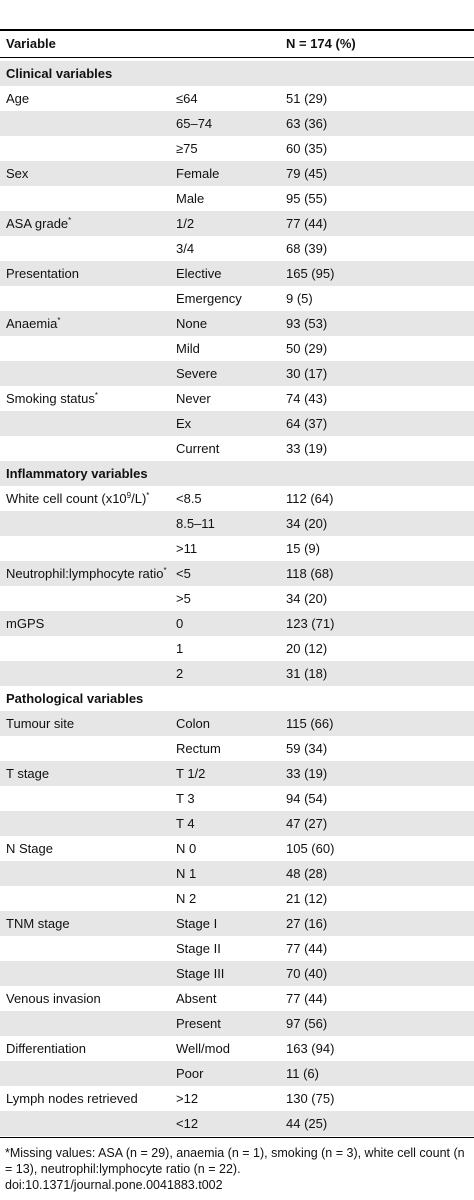 The image size is (474, 1200). What do you see at coordinates (310, 723) in the screenshot?
I see `count-cell: 115 (66)` at bounding box center [310, 723].